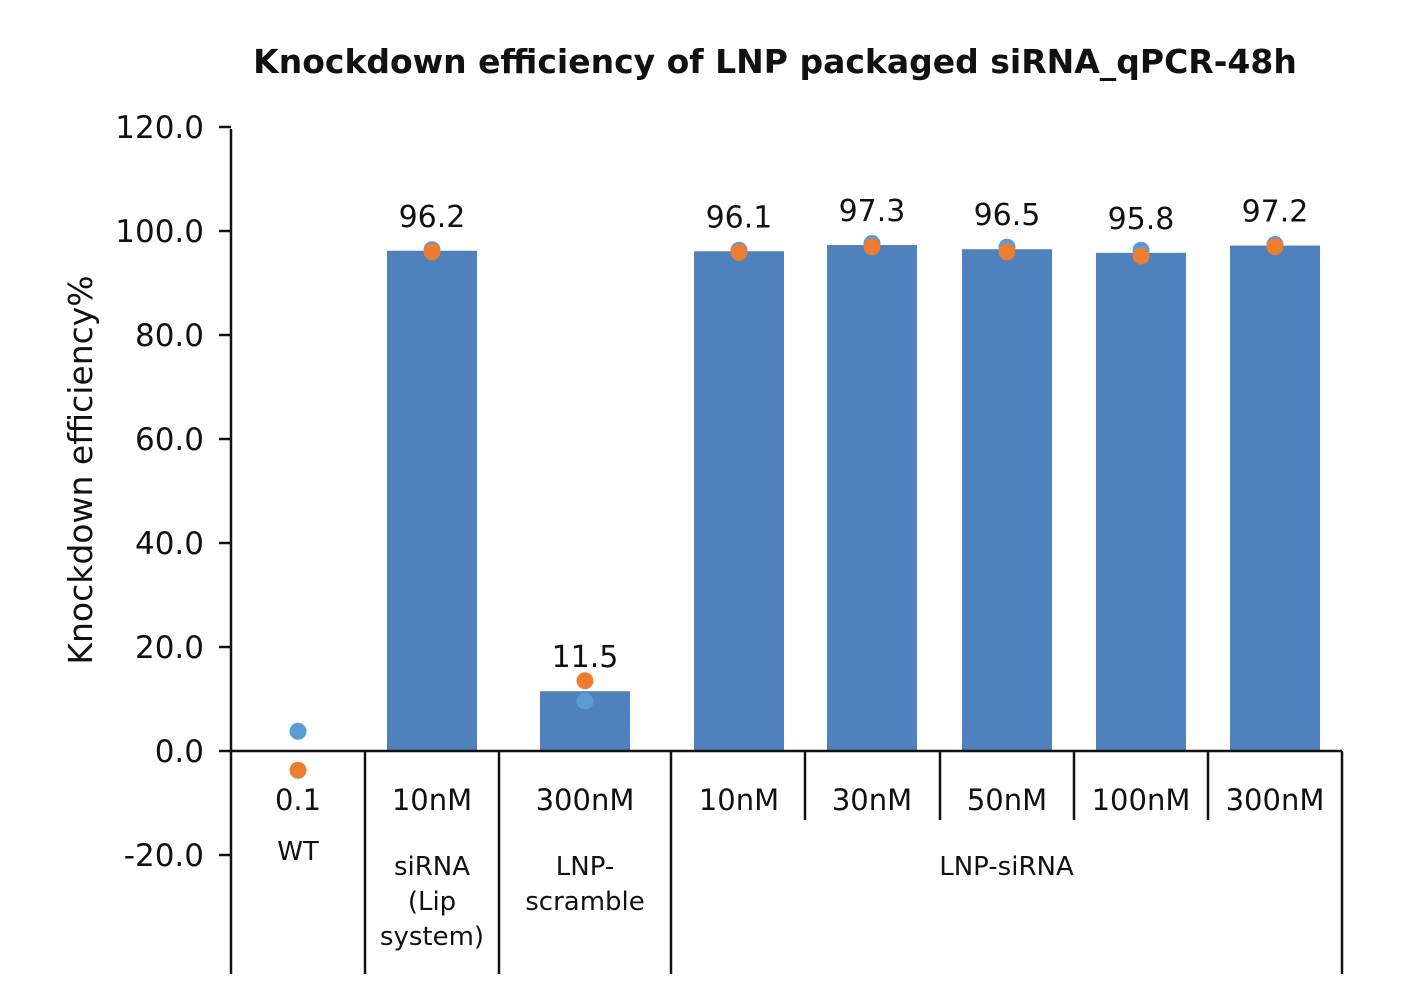 This screenshot has height=989, width=1408. What do you see at coordinates (432, 217) in the screenshot?
I see `data-label: 96.2` at bounding box center [432, 217].